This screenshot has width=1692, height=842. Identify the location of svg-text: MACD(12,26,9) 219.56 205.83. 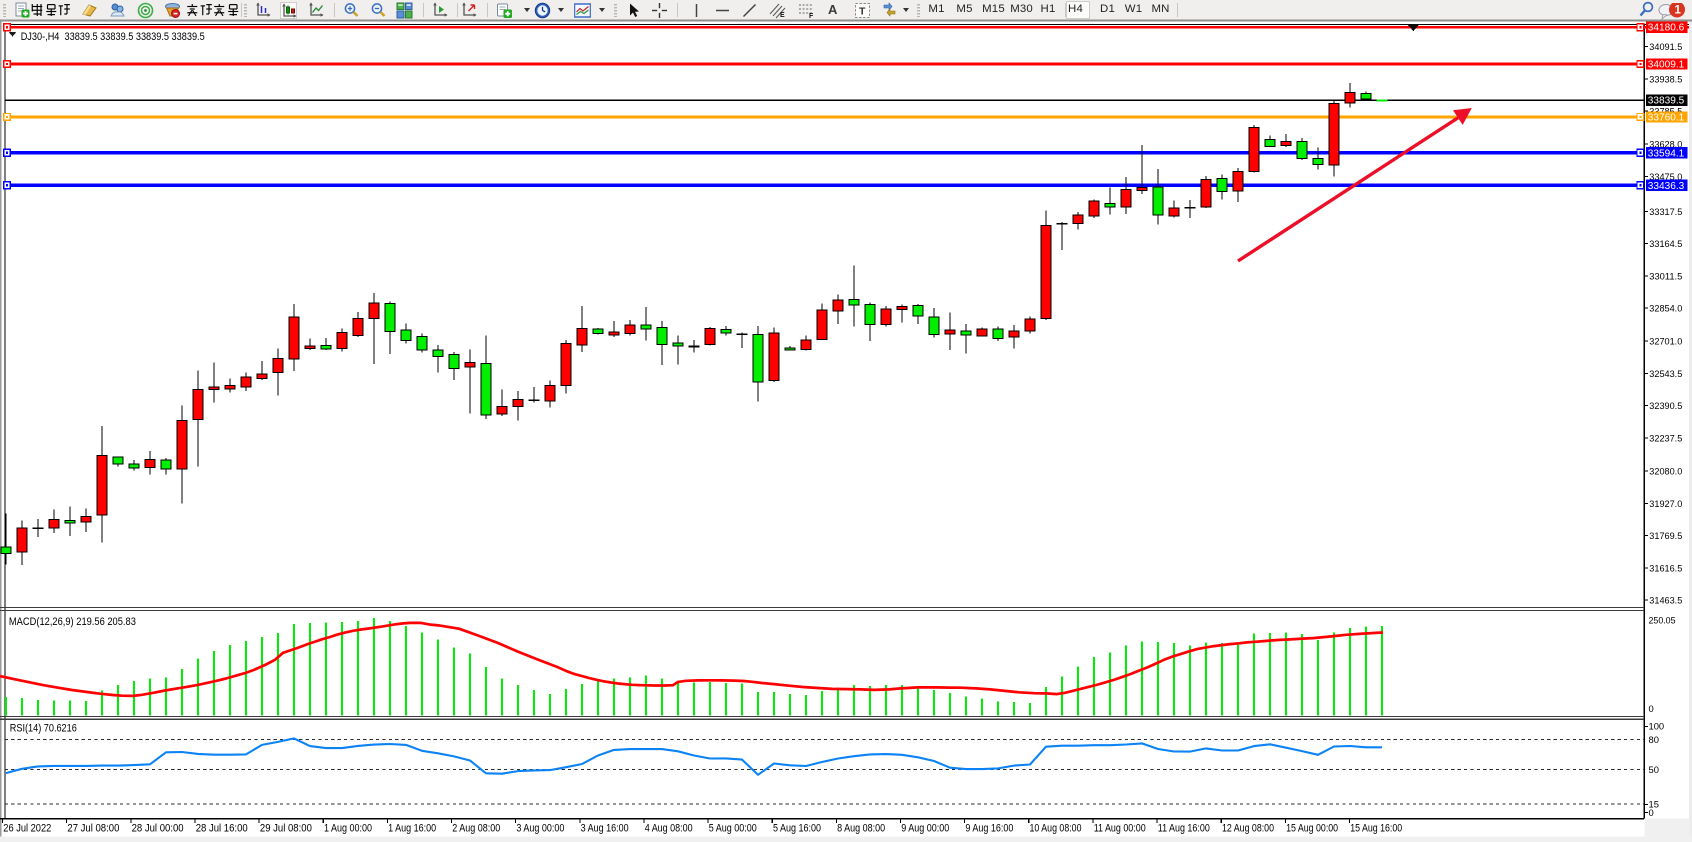
(72, 622).